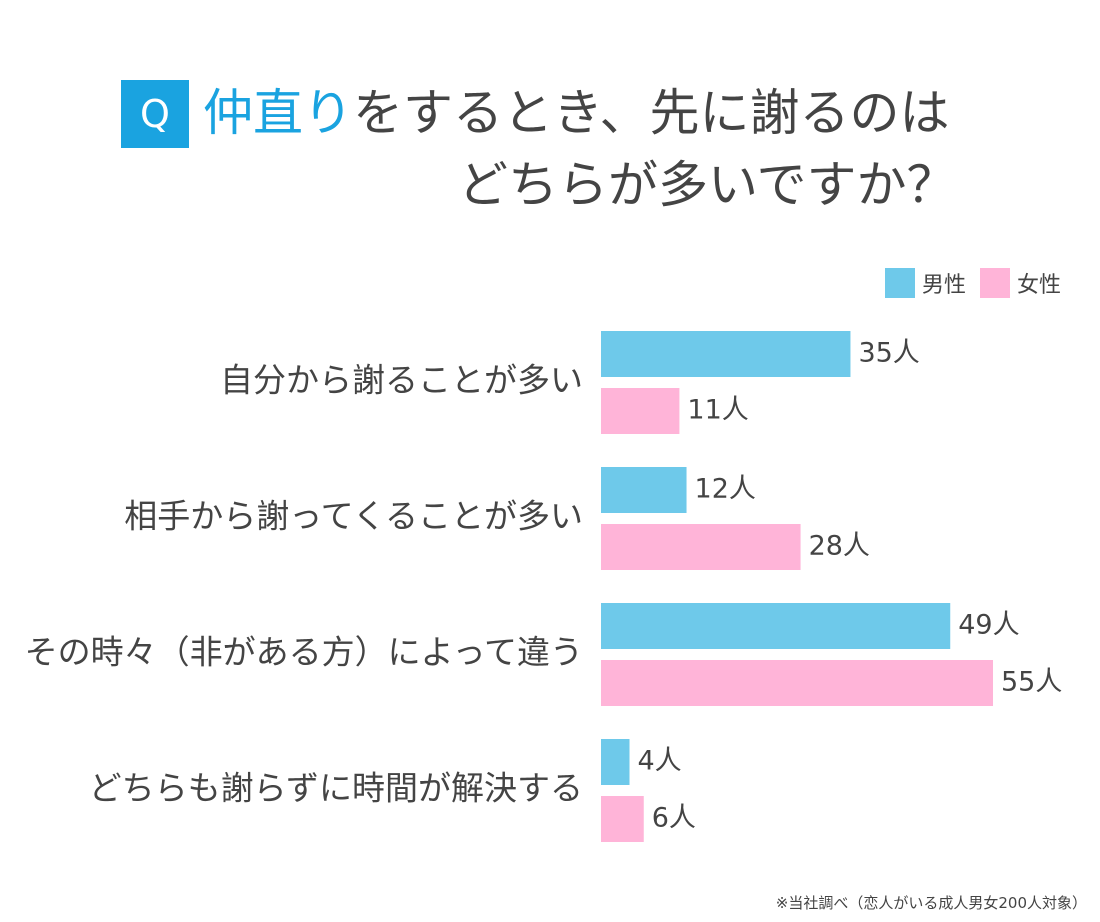 This screenshot has width=1100, height=922. I want to click on data-label: 4人, so click(660, 761).